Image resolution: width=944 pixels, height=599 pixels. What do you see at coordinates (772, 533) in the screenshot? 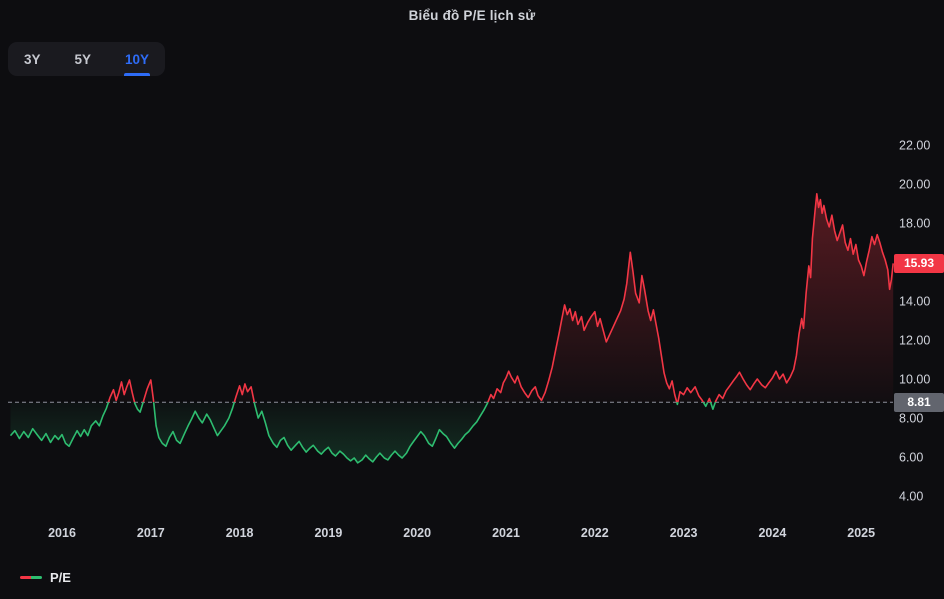
I see `x-axis-label: 2024` at bounding box center [772, 533].